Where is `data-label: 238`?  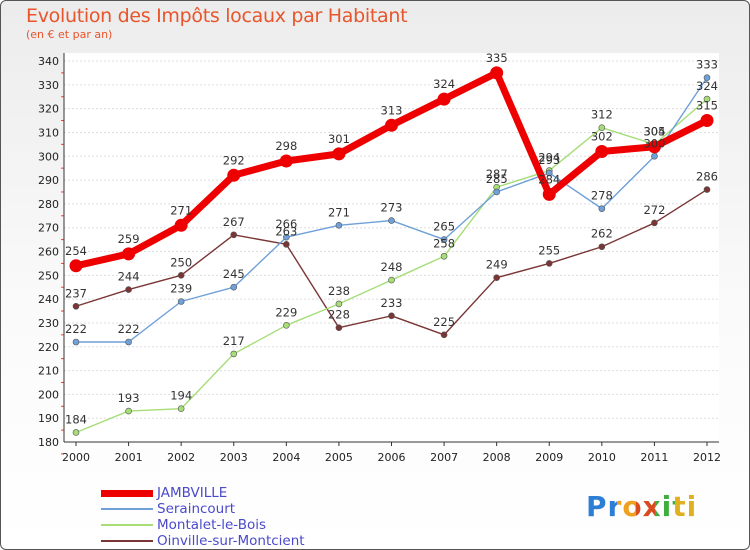 data-label: 238 is located at coordinates (339, 291).